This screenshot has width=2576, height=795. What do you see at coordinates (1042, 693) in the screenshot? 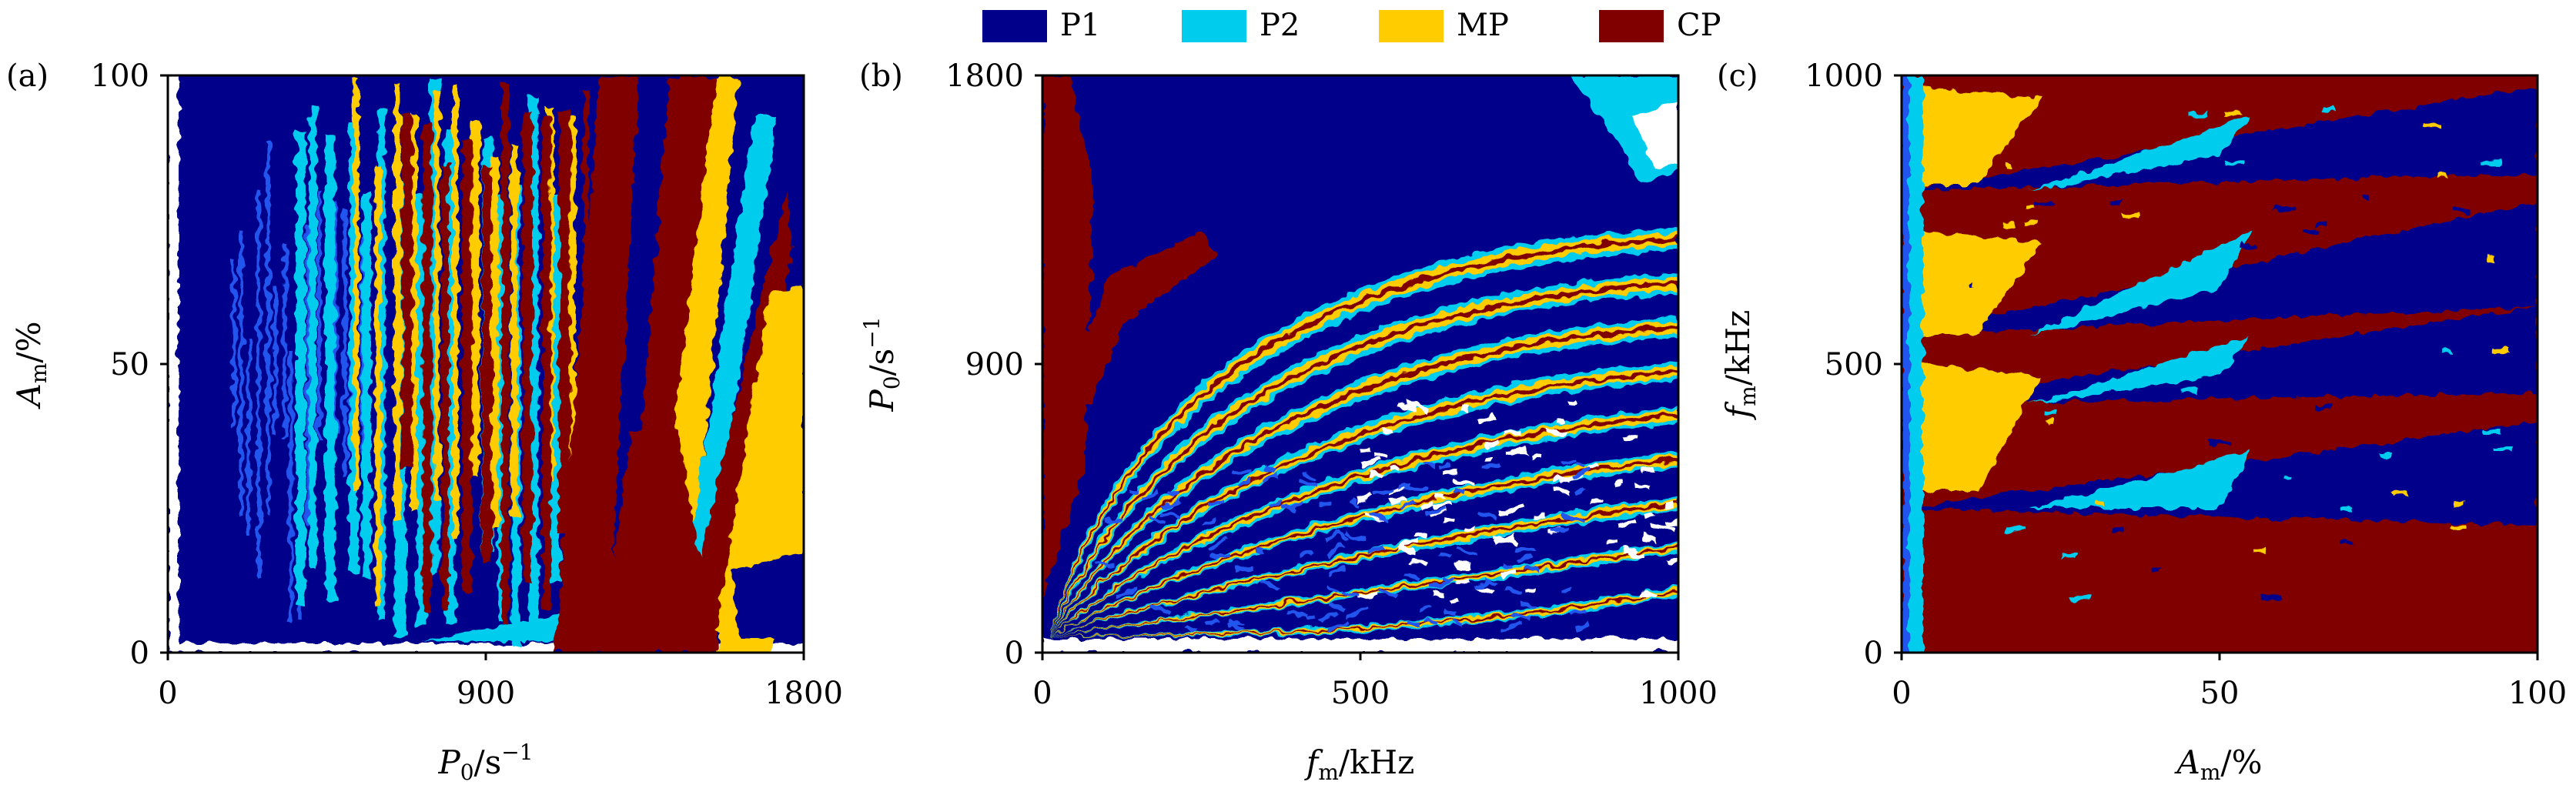
I see `panel-b-xtick-0: 0` at bounding box center [1042, 693].